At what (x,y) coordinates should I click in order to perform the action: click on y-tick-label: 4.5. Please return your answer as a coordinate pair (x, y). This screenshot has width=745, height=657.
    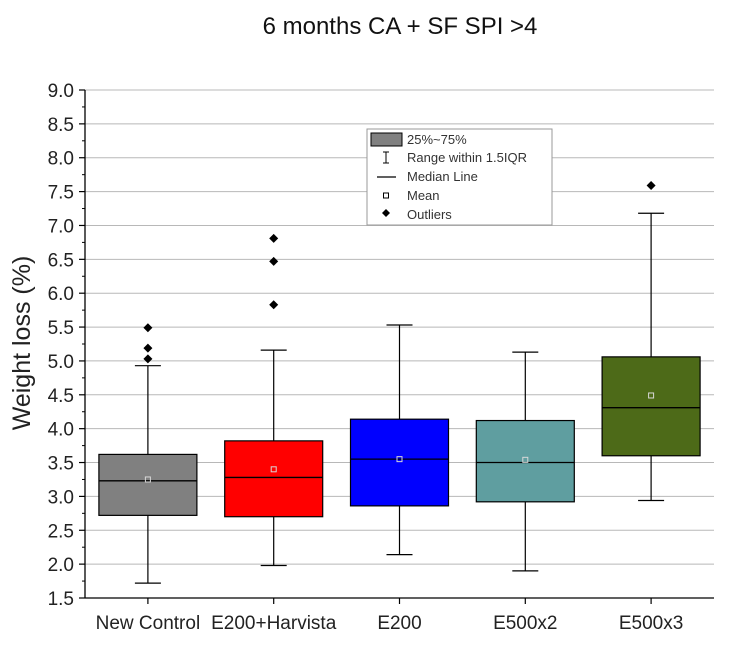
    Looking at the image, I should click on (61, 396).